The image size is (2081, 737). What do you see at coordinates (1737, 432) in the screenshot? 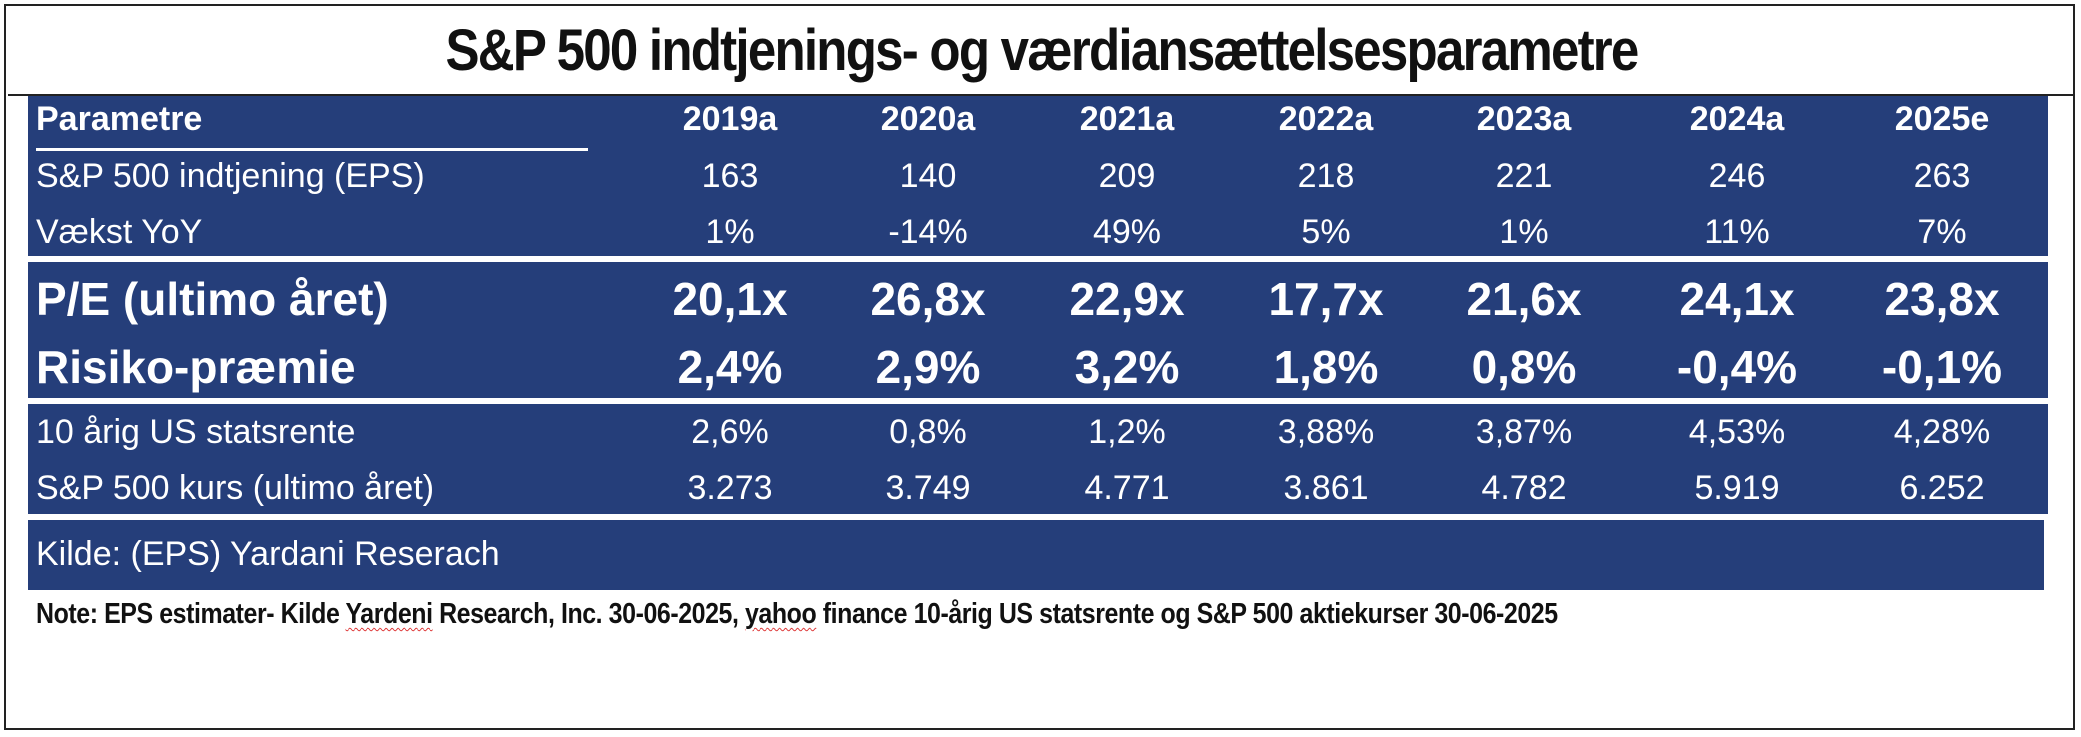
I see `table-cell: 4,53%` at bounding box center [1737, 432].